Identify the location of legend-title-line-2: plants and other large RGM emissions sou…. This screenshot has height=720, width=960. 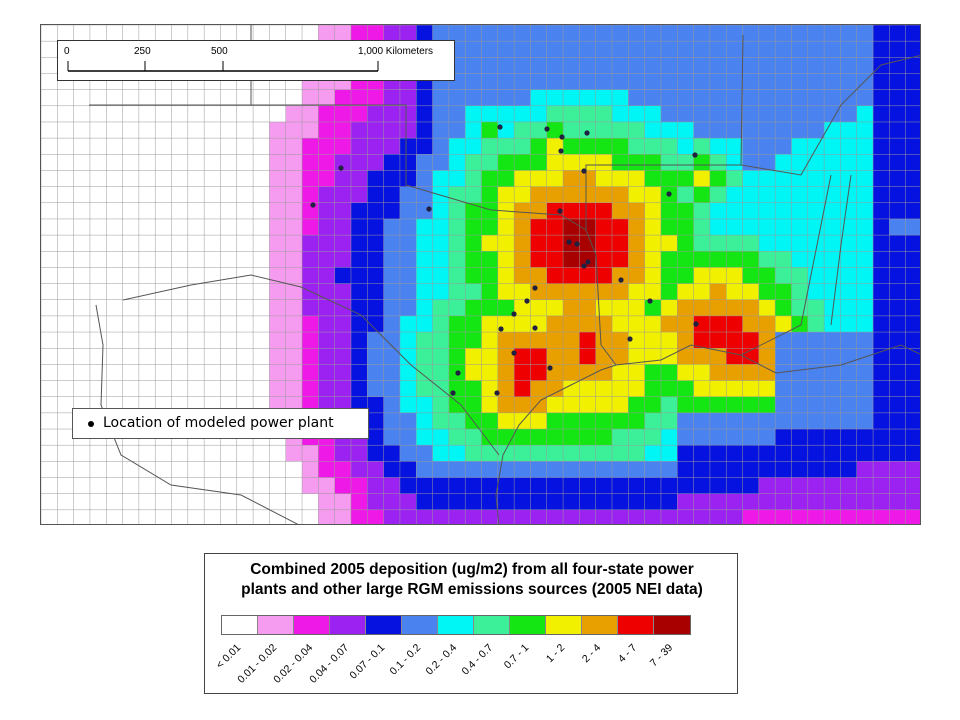
(472, 589).